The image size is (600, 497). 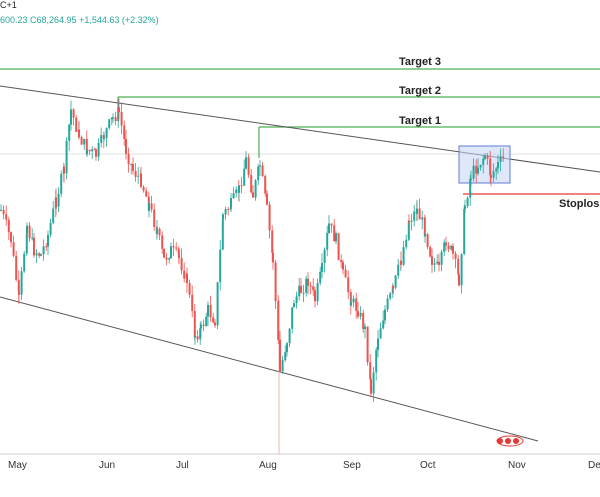 I want to click on target-2-label: Target 2, so click(x=420, y=91).